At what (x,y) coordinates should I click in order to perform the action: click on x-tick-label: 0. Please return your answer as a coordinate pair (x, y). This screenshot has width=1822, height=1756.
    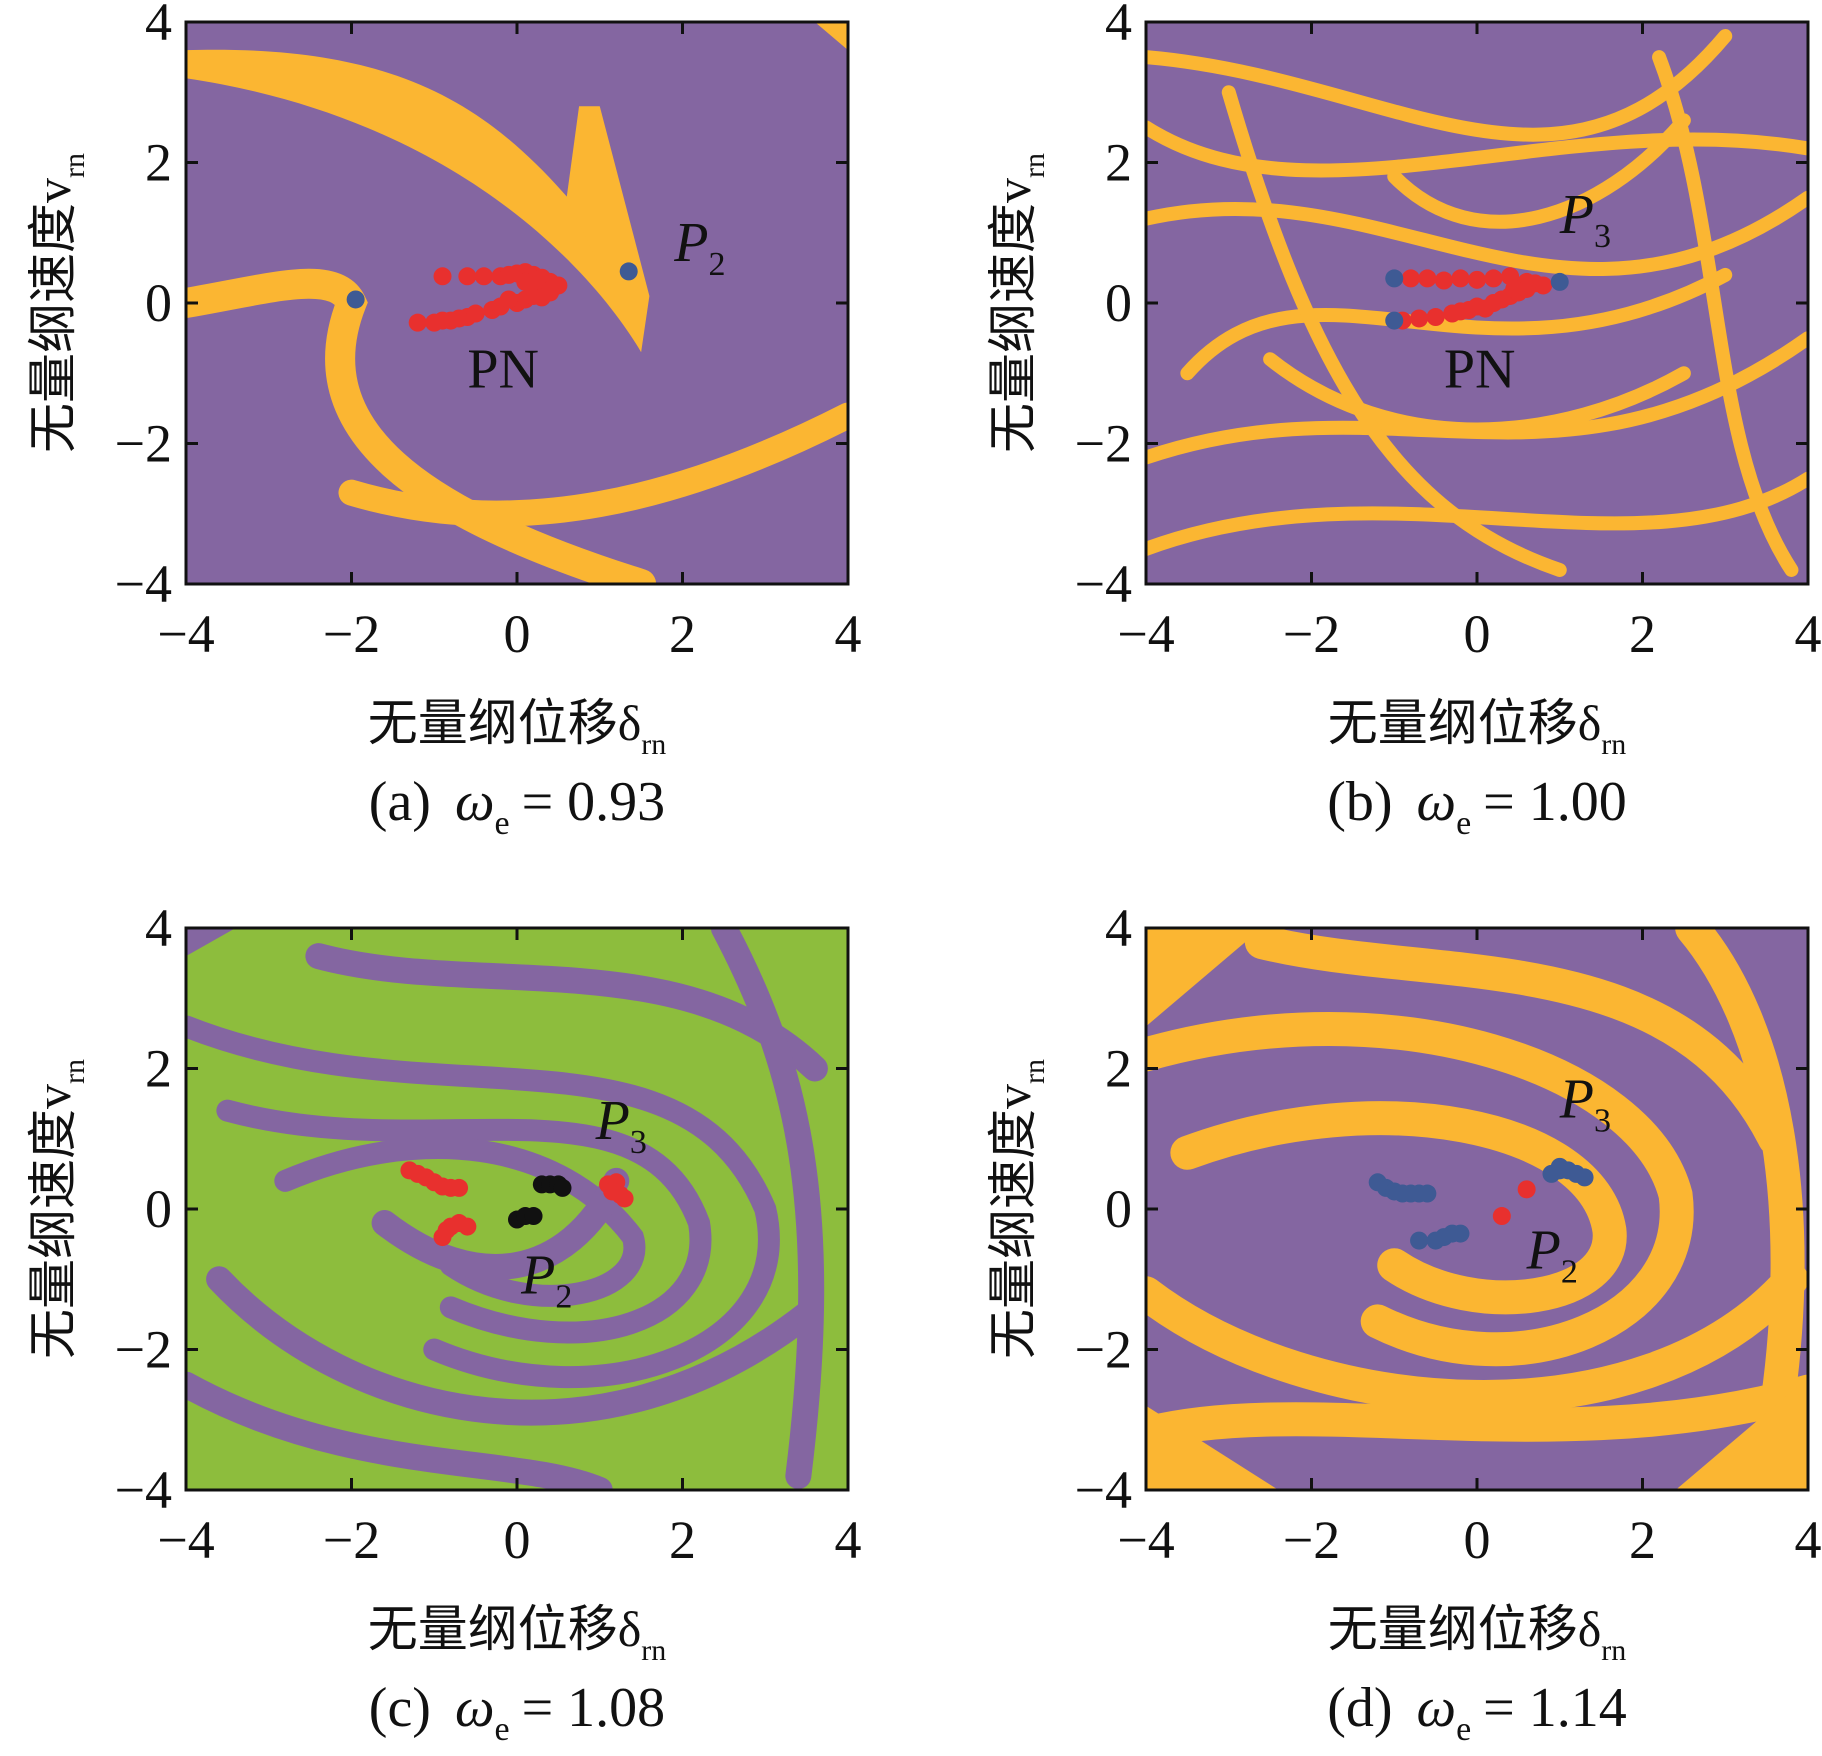
    Looking at the image, I should click on (517, 1540).